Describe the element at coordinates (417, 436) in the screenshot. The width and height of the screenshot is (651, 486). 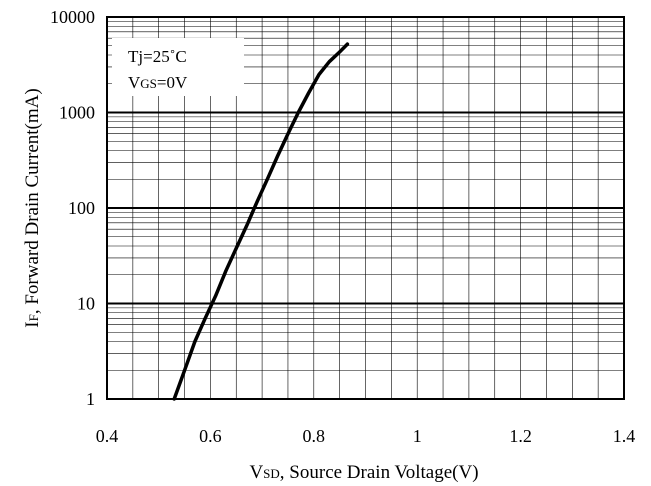
I see `x-tick-label: 1` at that location.